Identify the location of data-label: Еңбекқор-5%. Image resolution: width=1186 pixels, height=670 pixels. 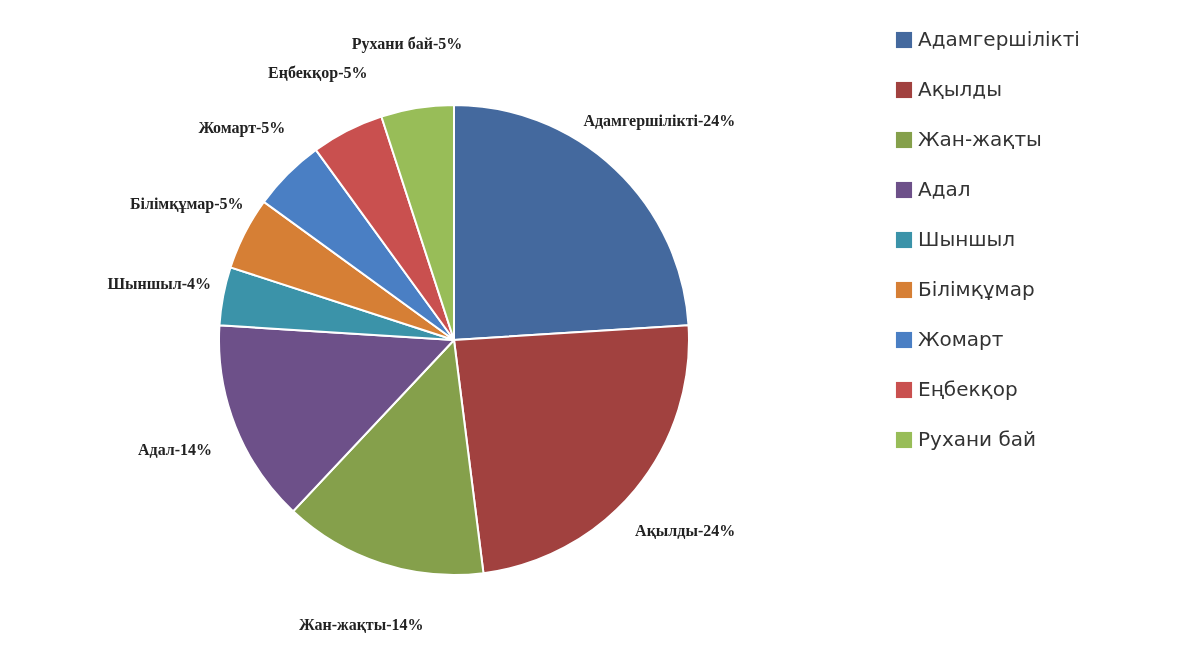
(318, 72).